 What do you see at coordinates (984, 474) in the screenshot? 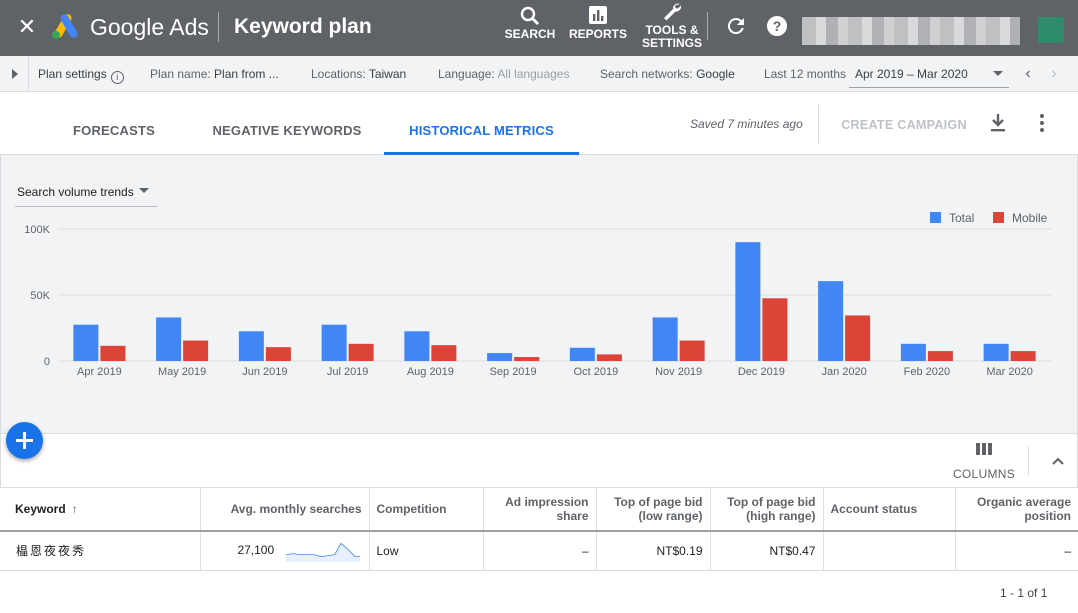
I see `columns-label: COLUMNS` at bounding box center [984, 474].